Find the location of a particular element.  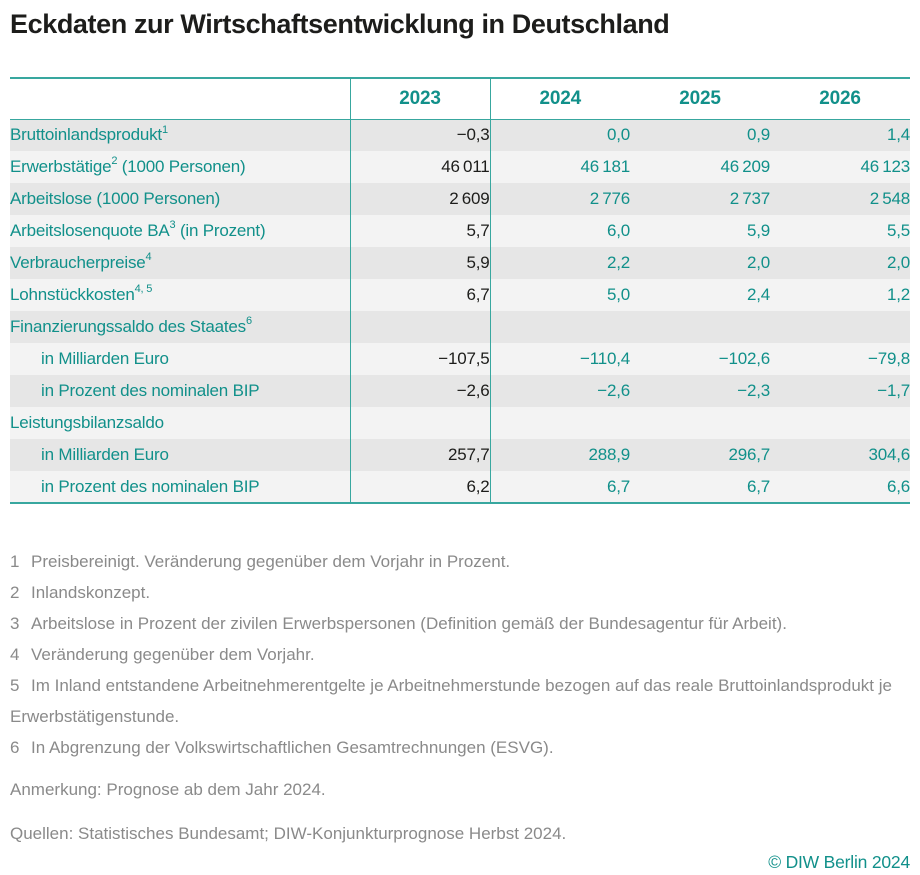

value-2026: −1,7 is located at coordinates (893, 390).